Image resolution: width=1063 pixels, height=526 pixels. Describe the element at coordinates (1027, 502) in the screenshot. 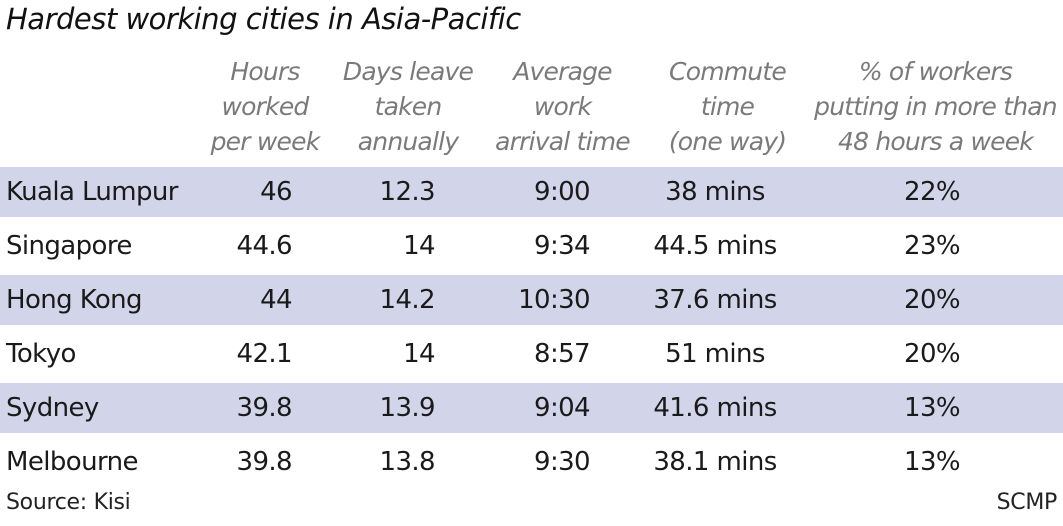

I see `publisher-credit: SCMP` at that location.